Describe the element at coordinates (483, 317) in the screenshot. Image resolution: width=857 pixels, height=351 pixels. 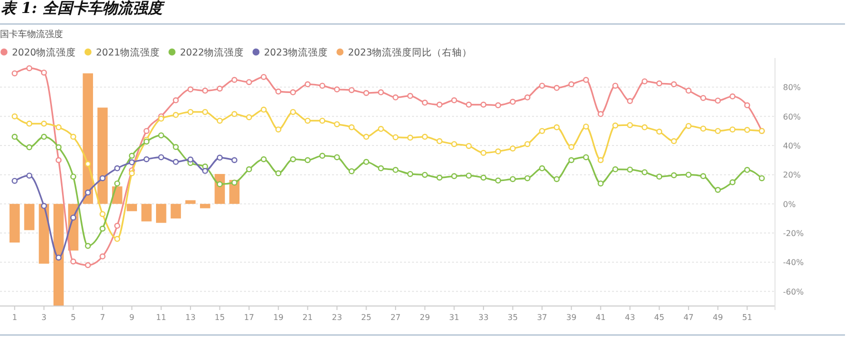
I see `x-tick-label: 33` at that location.